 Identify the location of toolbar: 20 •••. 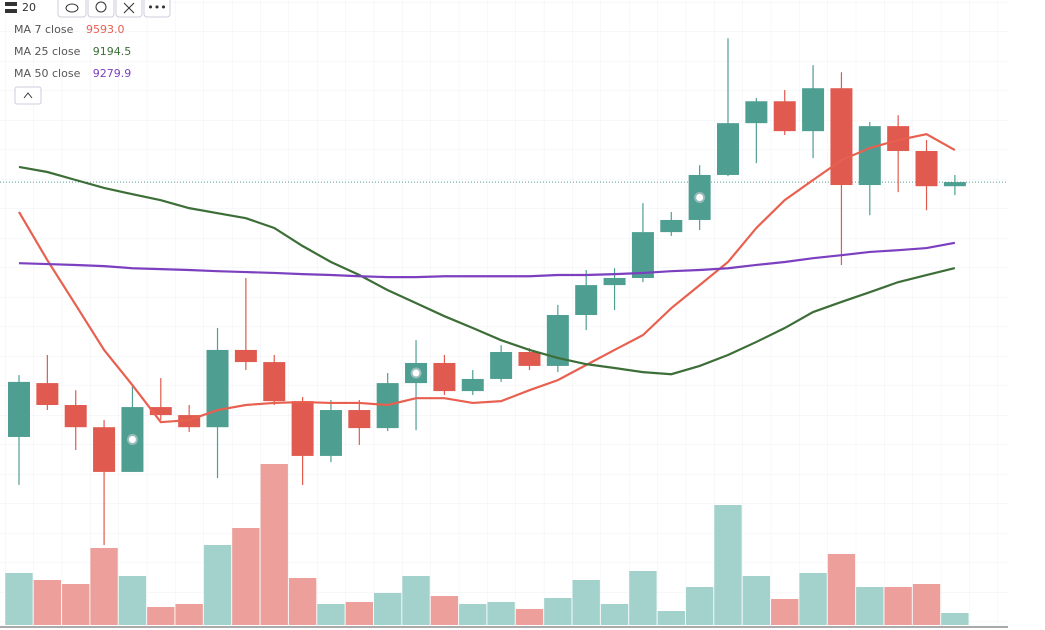
(85, 9).